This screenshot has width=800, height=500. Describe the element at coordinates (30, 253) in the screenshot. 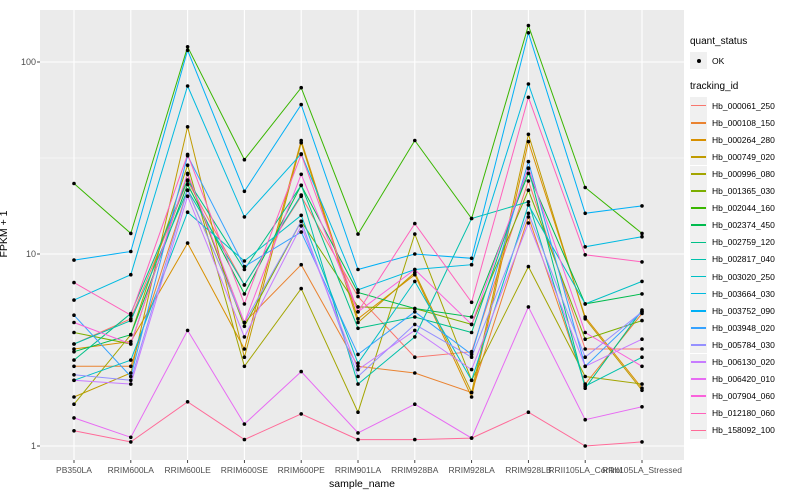

I see `y-tick-label: 10` at that location.